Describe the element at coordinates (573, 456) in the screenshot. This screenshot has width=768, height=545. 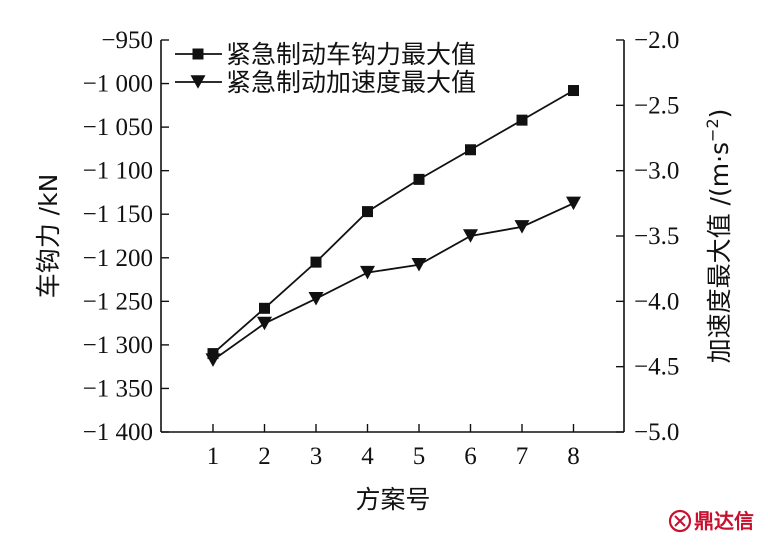
I see `x-tick-label: 8` at that location.